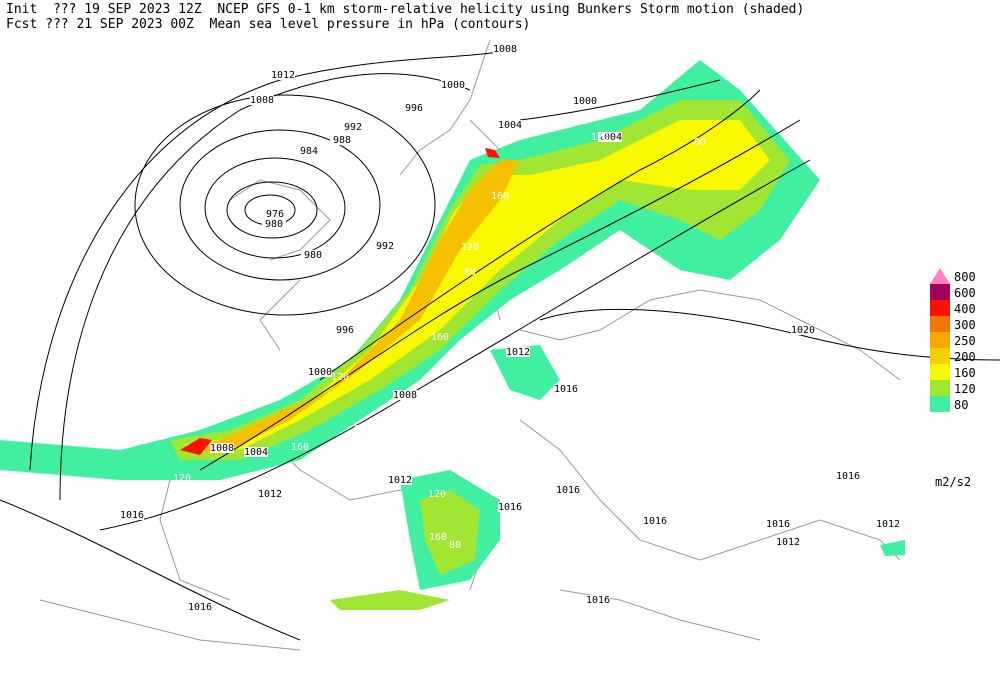  What do you see at coordinates (440, 180) in the screenshot?
I see `helicity-label: 200` at bounding box center [440, 180].